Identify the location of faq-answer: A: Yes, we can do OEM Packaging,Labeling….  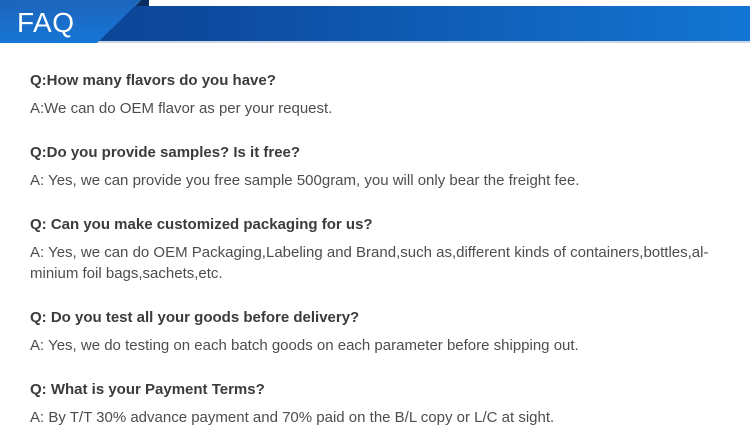
(369, 263).